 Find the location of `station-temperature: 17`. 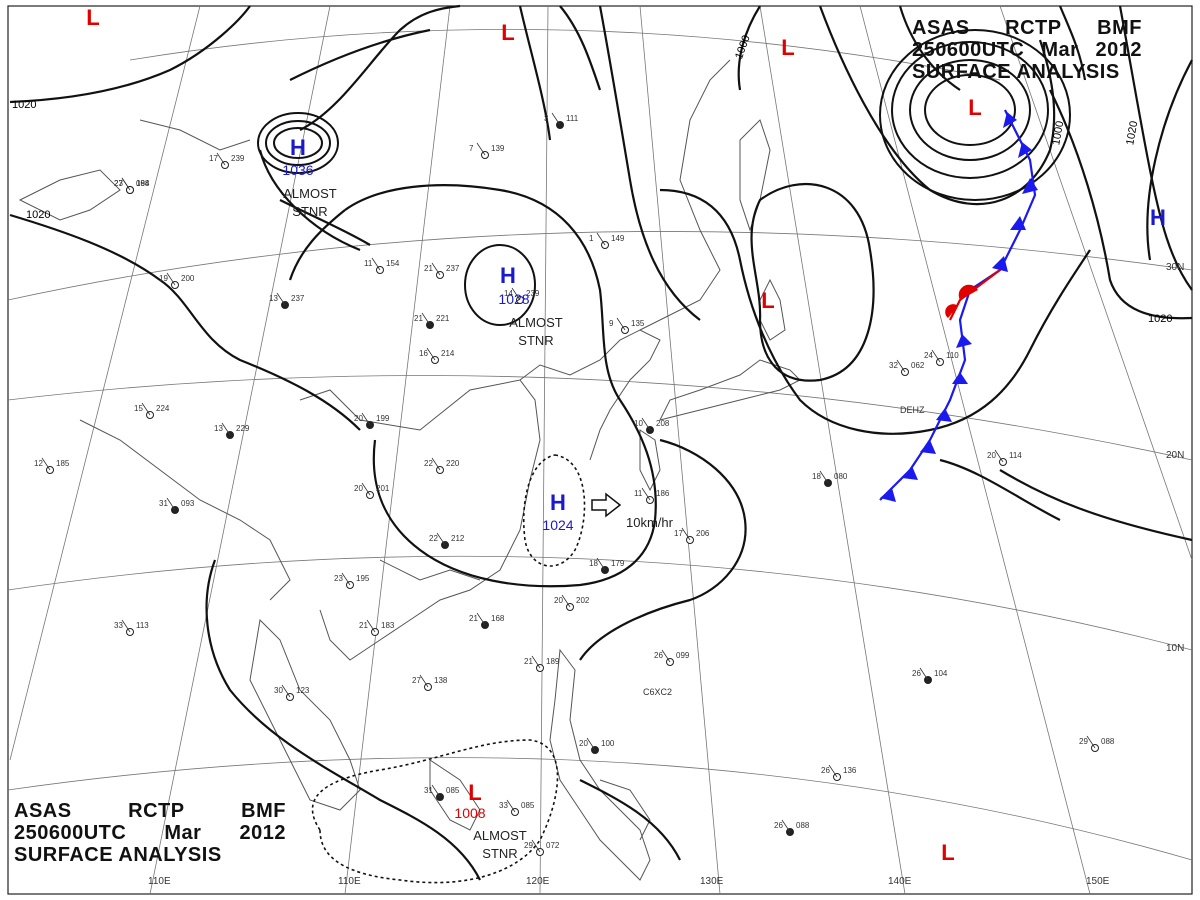

station-temperature: 17 is located at coordinates (678, 533).